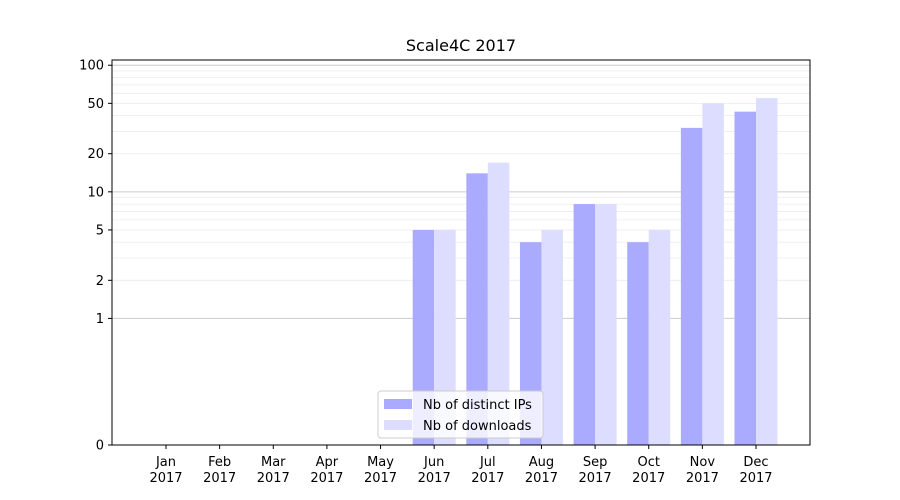 Image resolution: width=900 pixels, height=500 pixels. What do you see at coordinates (595, 462) in the screenshot?
I see `x-tick-label-month: Sep` at bounding box center [595, 462].